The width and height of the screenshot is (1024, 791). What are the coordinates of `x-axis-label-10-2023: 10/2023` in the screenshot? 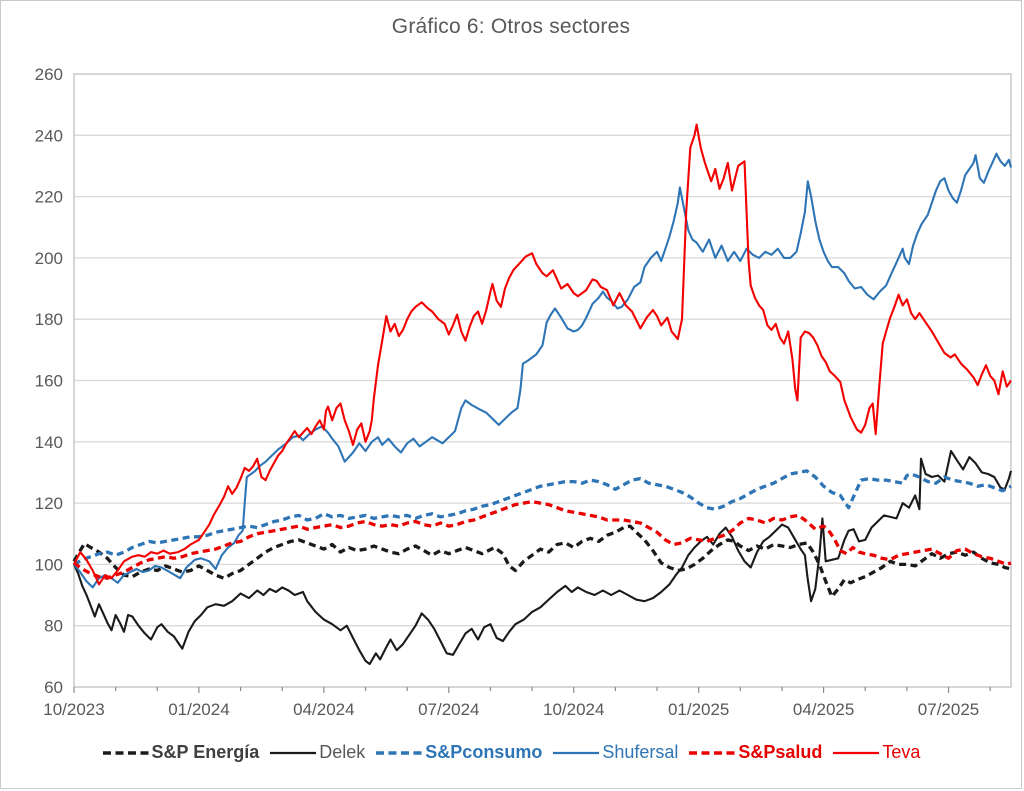 It's located at (73, 709).